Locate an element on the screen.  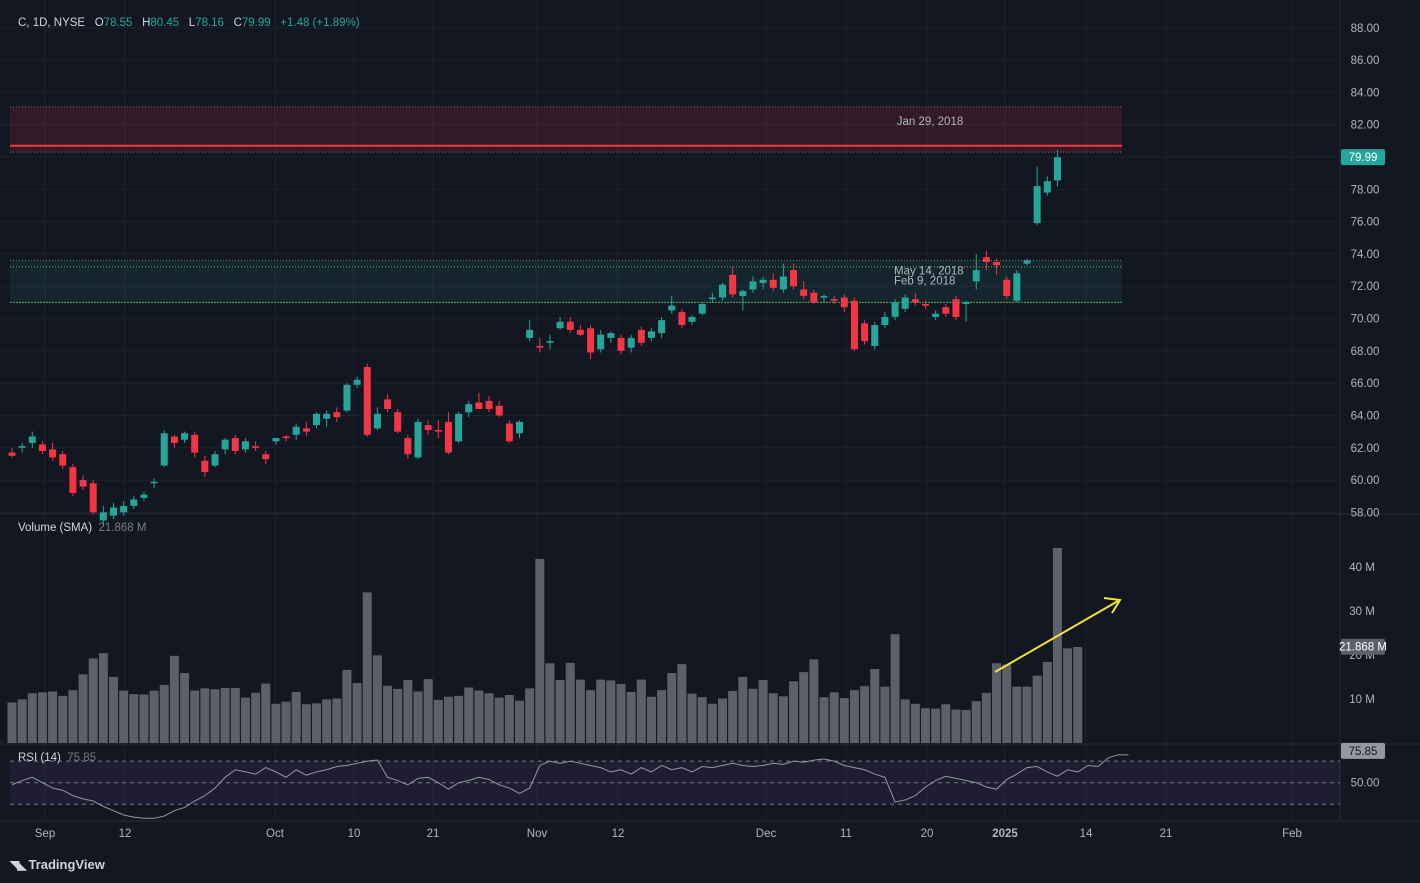
rsi-badge: 75.85 is located at coordinates (1363, 752).